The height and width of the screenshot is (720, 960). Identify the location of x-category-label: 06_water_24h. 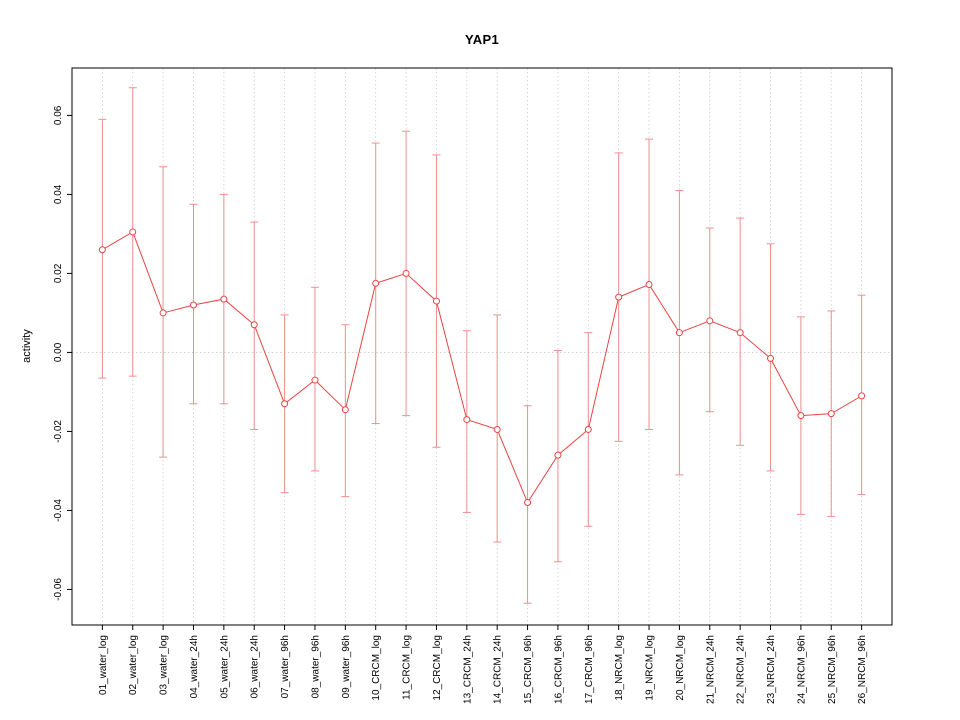
(255, 666).